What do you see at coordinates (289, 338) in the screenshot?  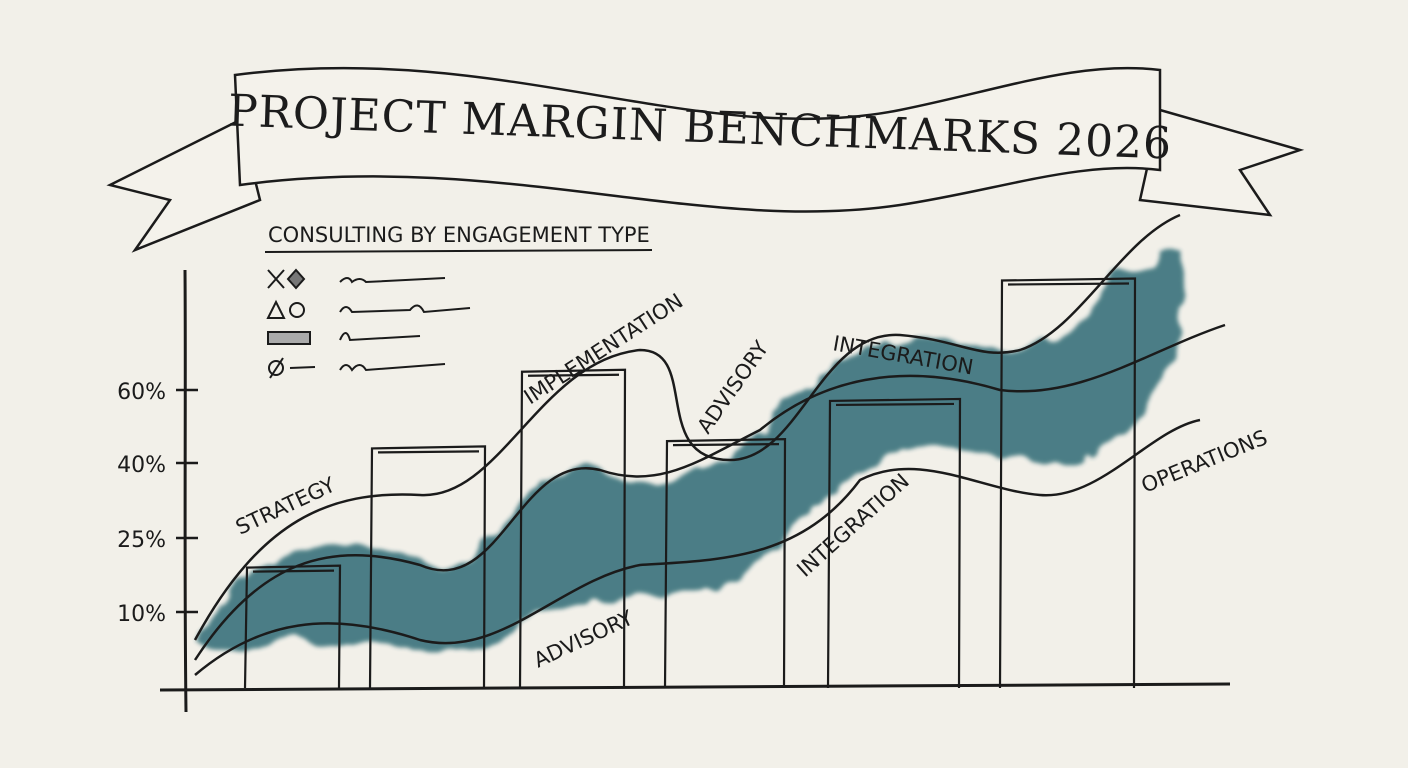 I see `hatched-bar-icon` at bounding box center [289, 338].